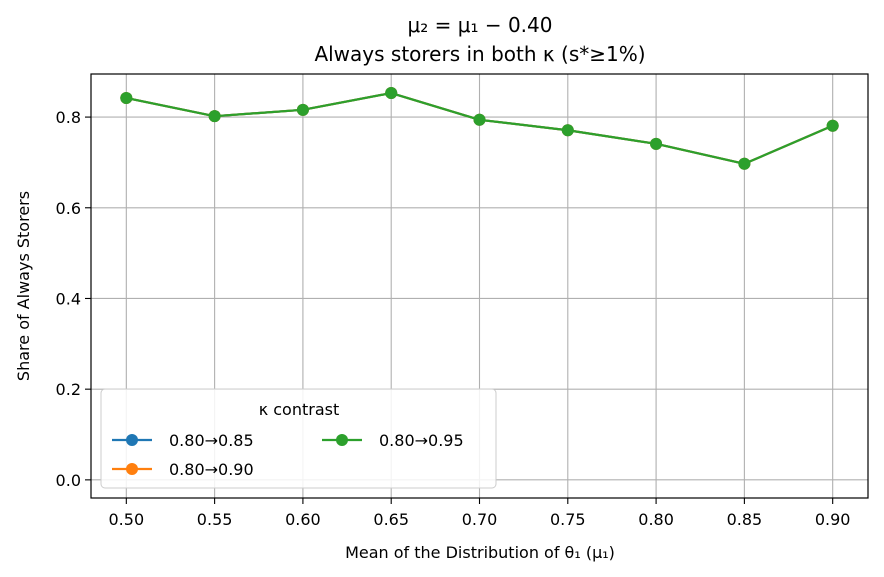 This screenshot has height=577, width=884. I want to click on legend-entry: 0.80→0.95, so click(393, 440).